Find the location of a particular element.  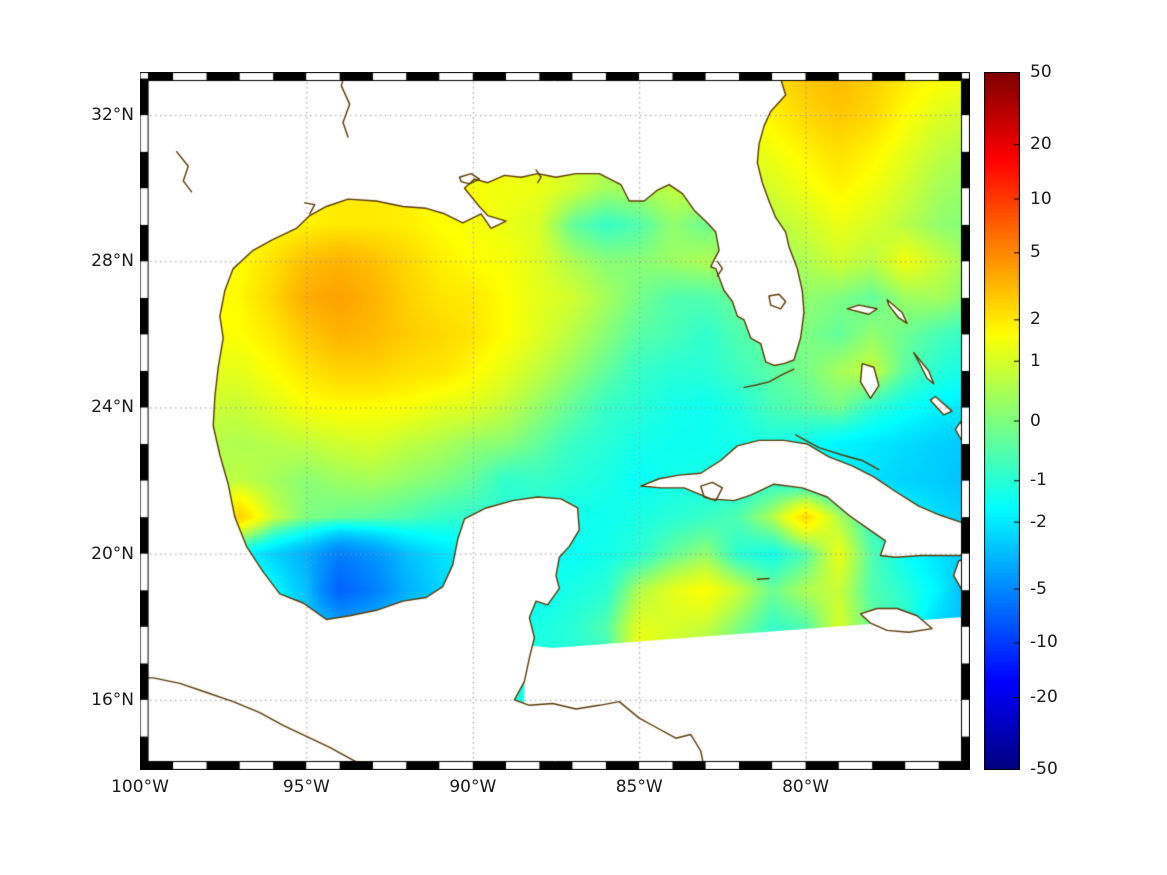

colorbar-tick-label: 0 is located at coordinates (1035, 420).